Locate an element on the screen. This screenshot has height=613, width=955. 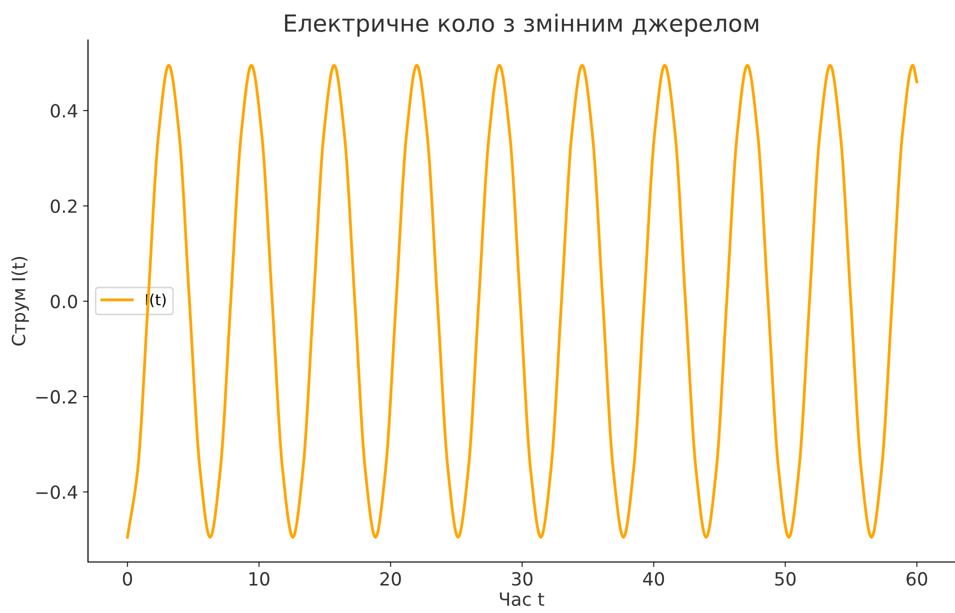
x-tick-label: 0 is located at coordinates (127, 579).